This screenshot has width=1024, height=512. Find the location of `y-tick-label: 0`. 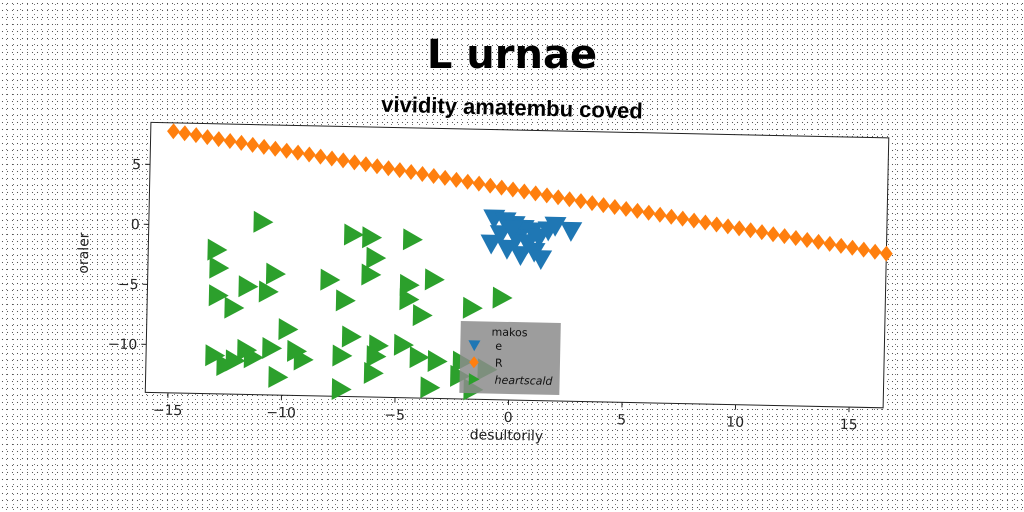

y-tick-label: 0 is located at coordinates (135, 225).